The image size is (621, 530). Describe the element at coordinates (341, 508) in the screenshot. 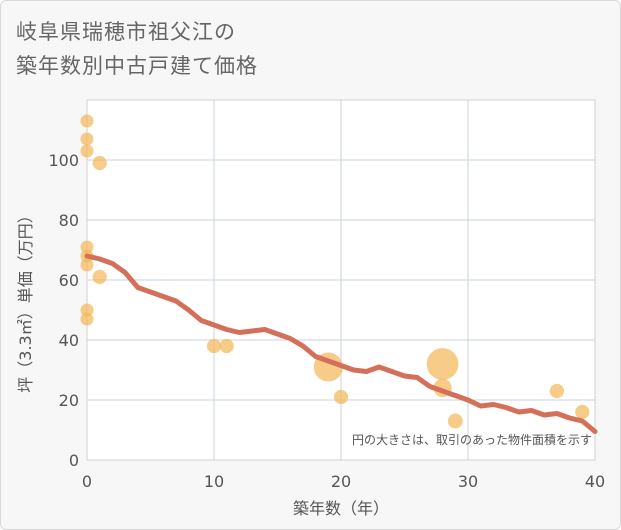

I see `x-axis-label: 築年数（年）` at that location.